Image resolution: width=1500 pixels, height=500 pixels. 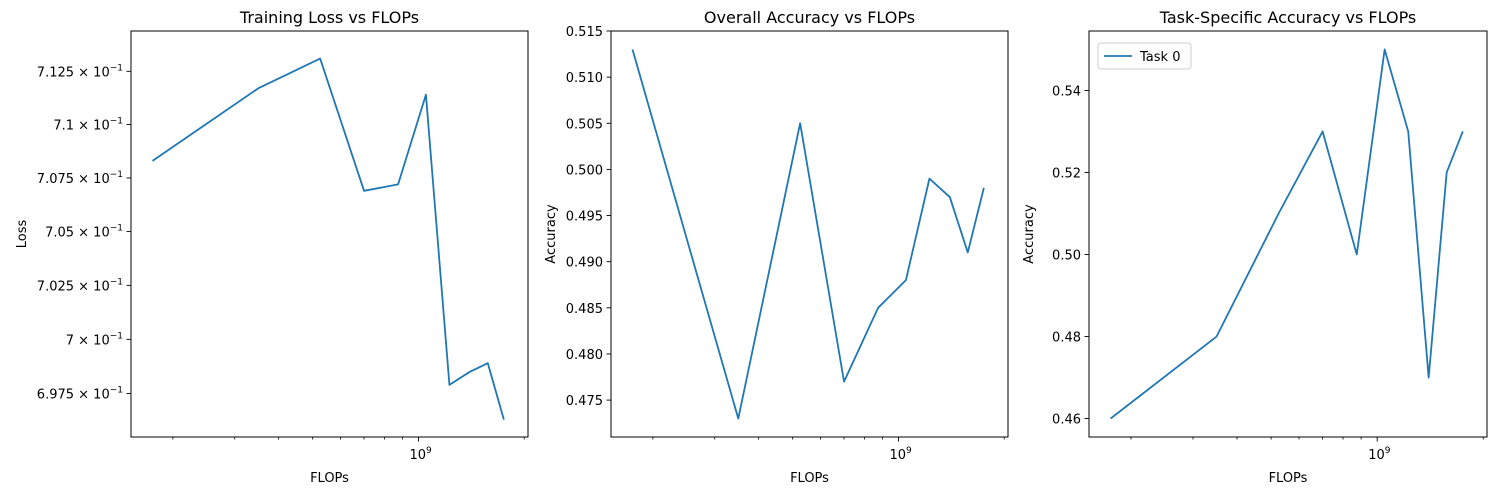 What do you see at coordinates (584, 309) in the screenshot?
I see `y-tick-label: 0.485` at bounding box center [584, 309].